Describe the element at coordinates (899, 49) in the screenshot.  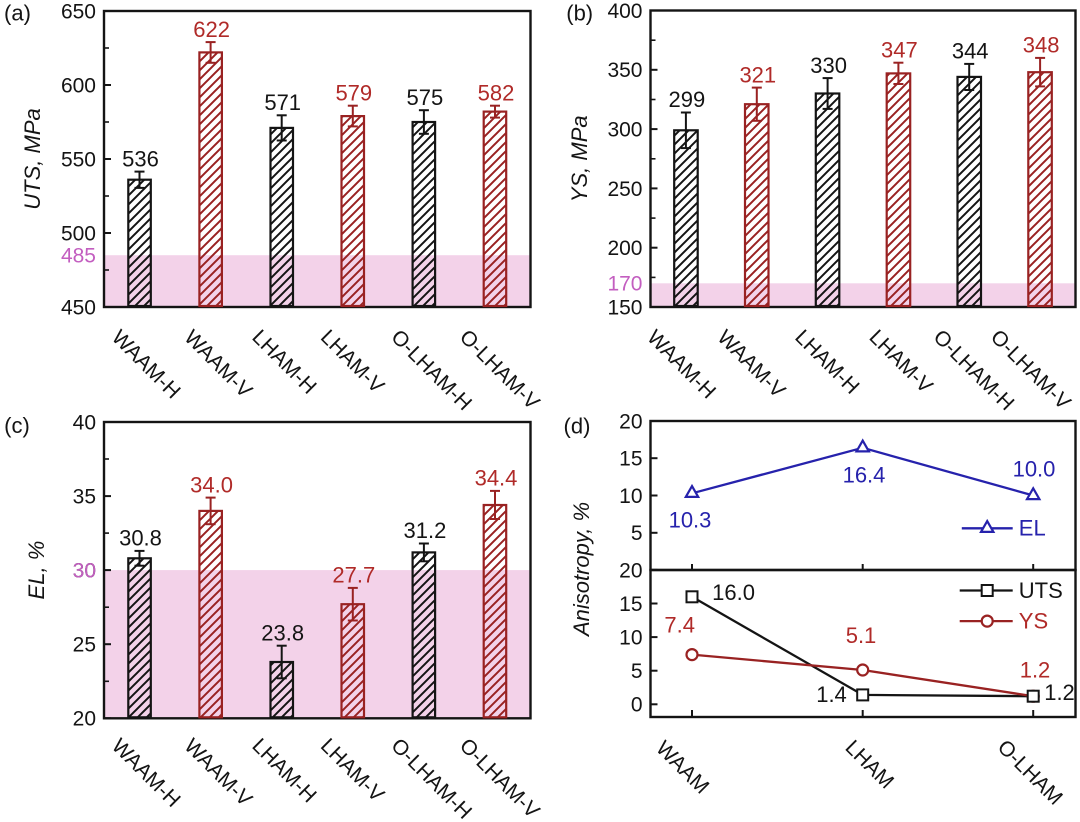
I see `svg-text: 347` at that location.